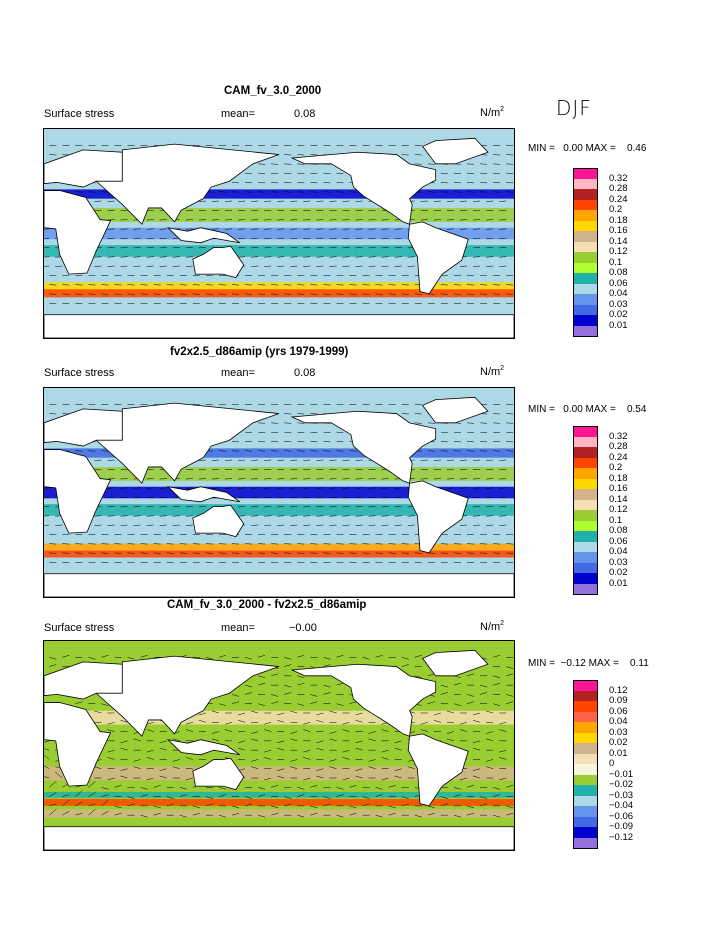  What do you see at coordinates (618, 488) in the screenshot?
I see `legend-label: 0.16` at bounding box center [618, 488].